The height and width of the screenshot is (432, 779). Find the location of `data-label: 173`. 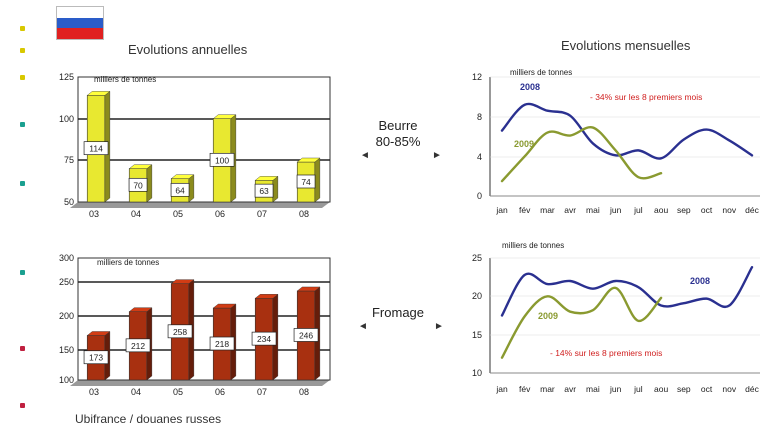

data-label: 173 is located at coordinates (96, 358).